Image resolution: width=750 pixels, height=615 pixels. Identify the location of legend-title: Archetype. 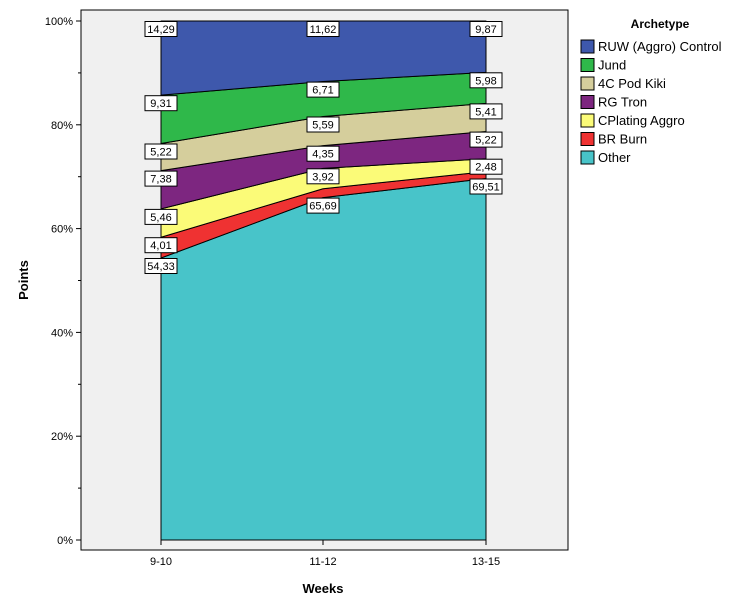
(660, 24).